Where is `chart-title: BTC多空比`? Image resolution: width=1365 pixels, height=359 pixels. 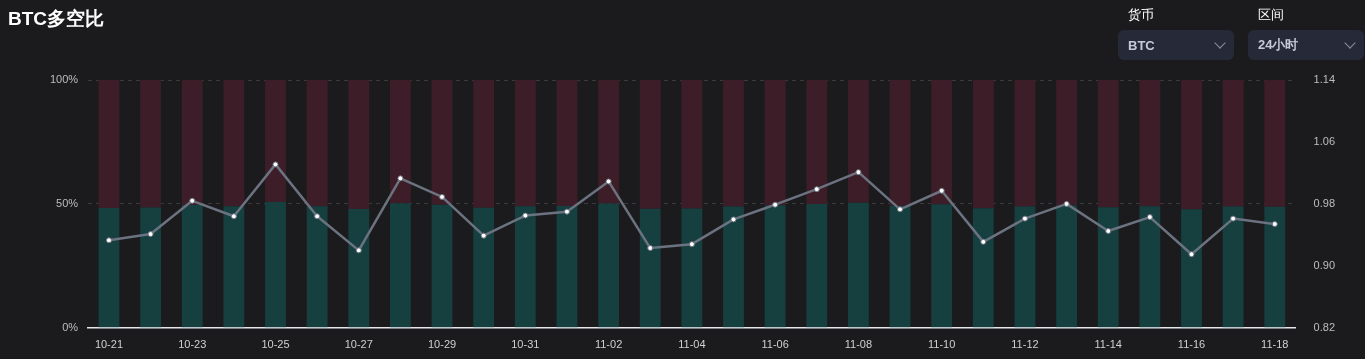 chart-title: BTC多空比 is located at coordinates (56, 19).